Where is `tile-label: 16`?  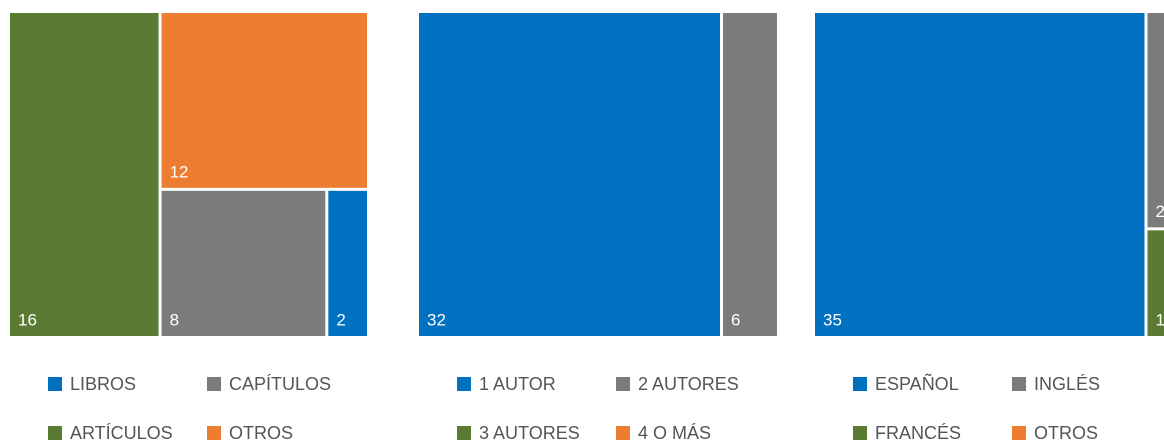 tile-label: 16 is located at coordinates (27, 319).